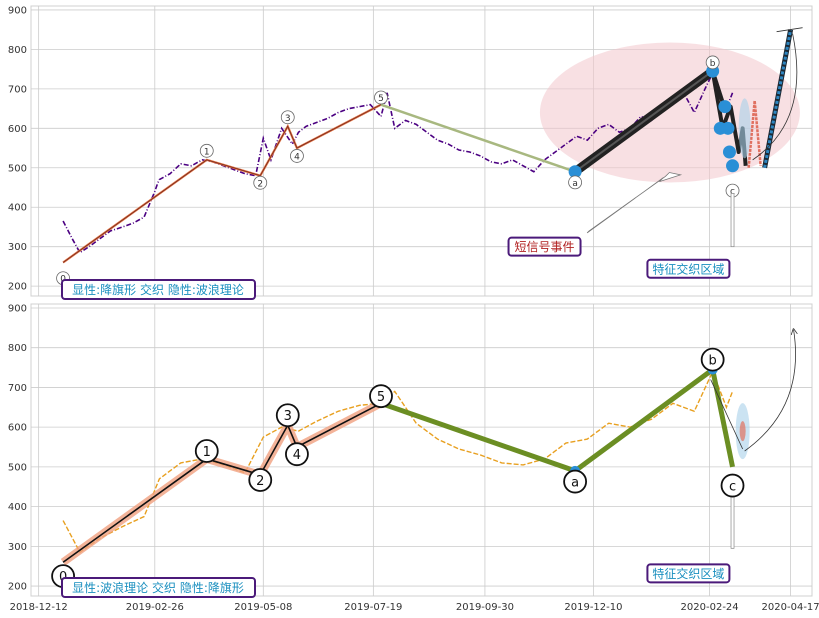  Describe the element at coordinates (754, 134) in the screenshot. I see `bc-hatch-pattern` at that location.